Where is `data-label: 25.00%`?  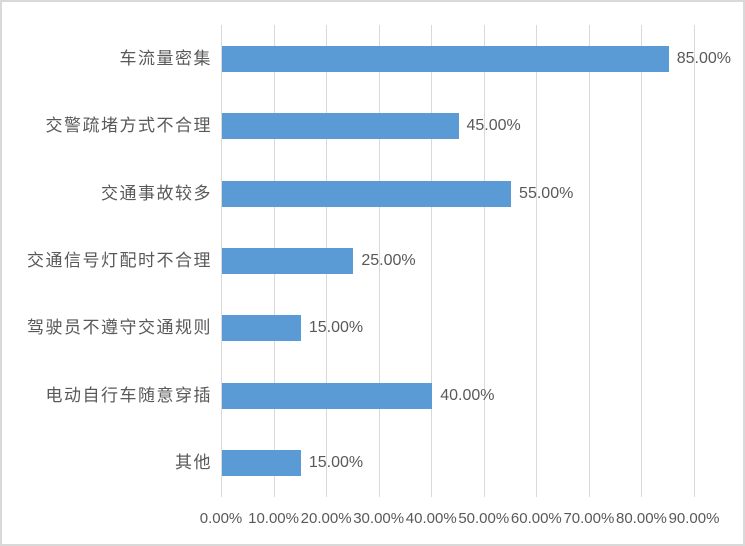 data-label: 25.00% is located at coordinates (388, 260).